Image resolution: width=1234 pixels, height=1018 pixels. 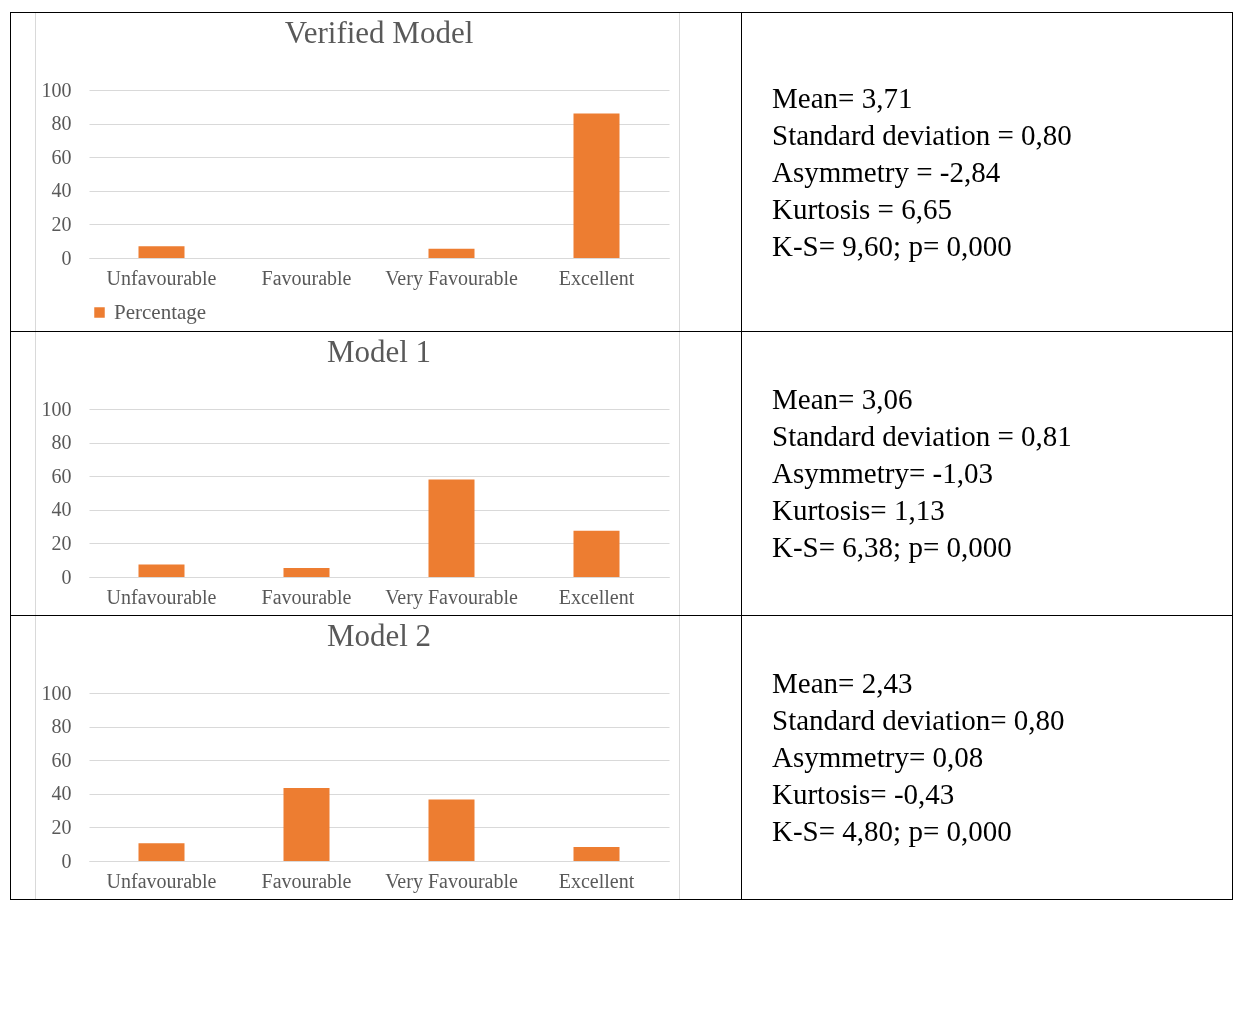 What do you see at coordinates (882, 473) in the screenshot?
I see `text: Asymmetry= -1,03` at bounding box center [882, 473].